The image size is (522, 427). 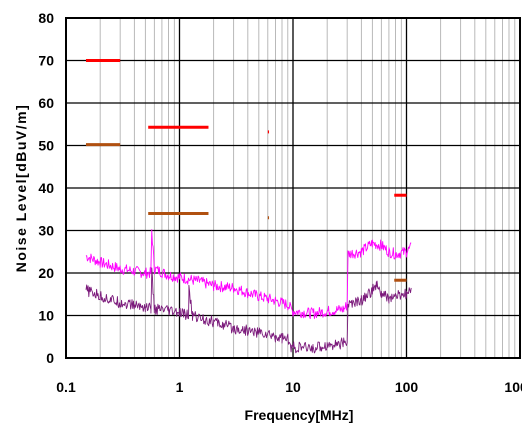 I want to click on x-tick-label: 0.1, so click(x=66, y=387).